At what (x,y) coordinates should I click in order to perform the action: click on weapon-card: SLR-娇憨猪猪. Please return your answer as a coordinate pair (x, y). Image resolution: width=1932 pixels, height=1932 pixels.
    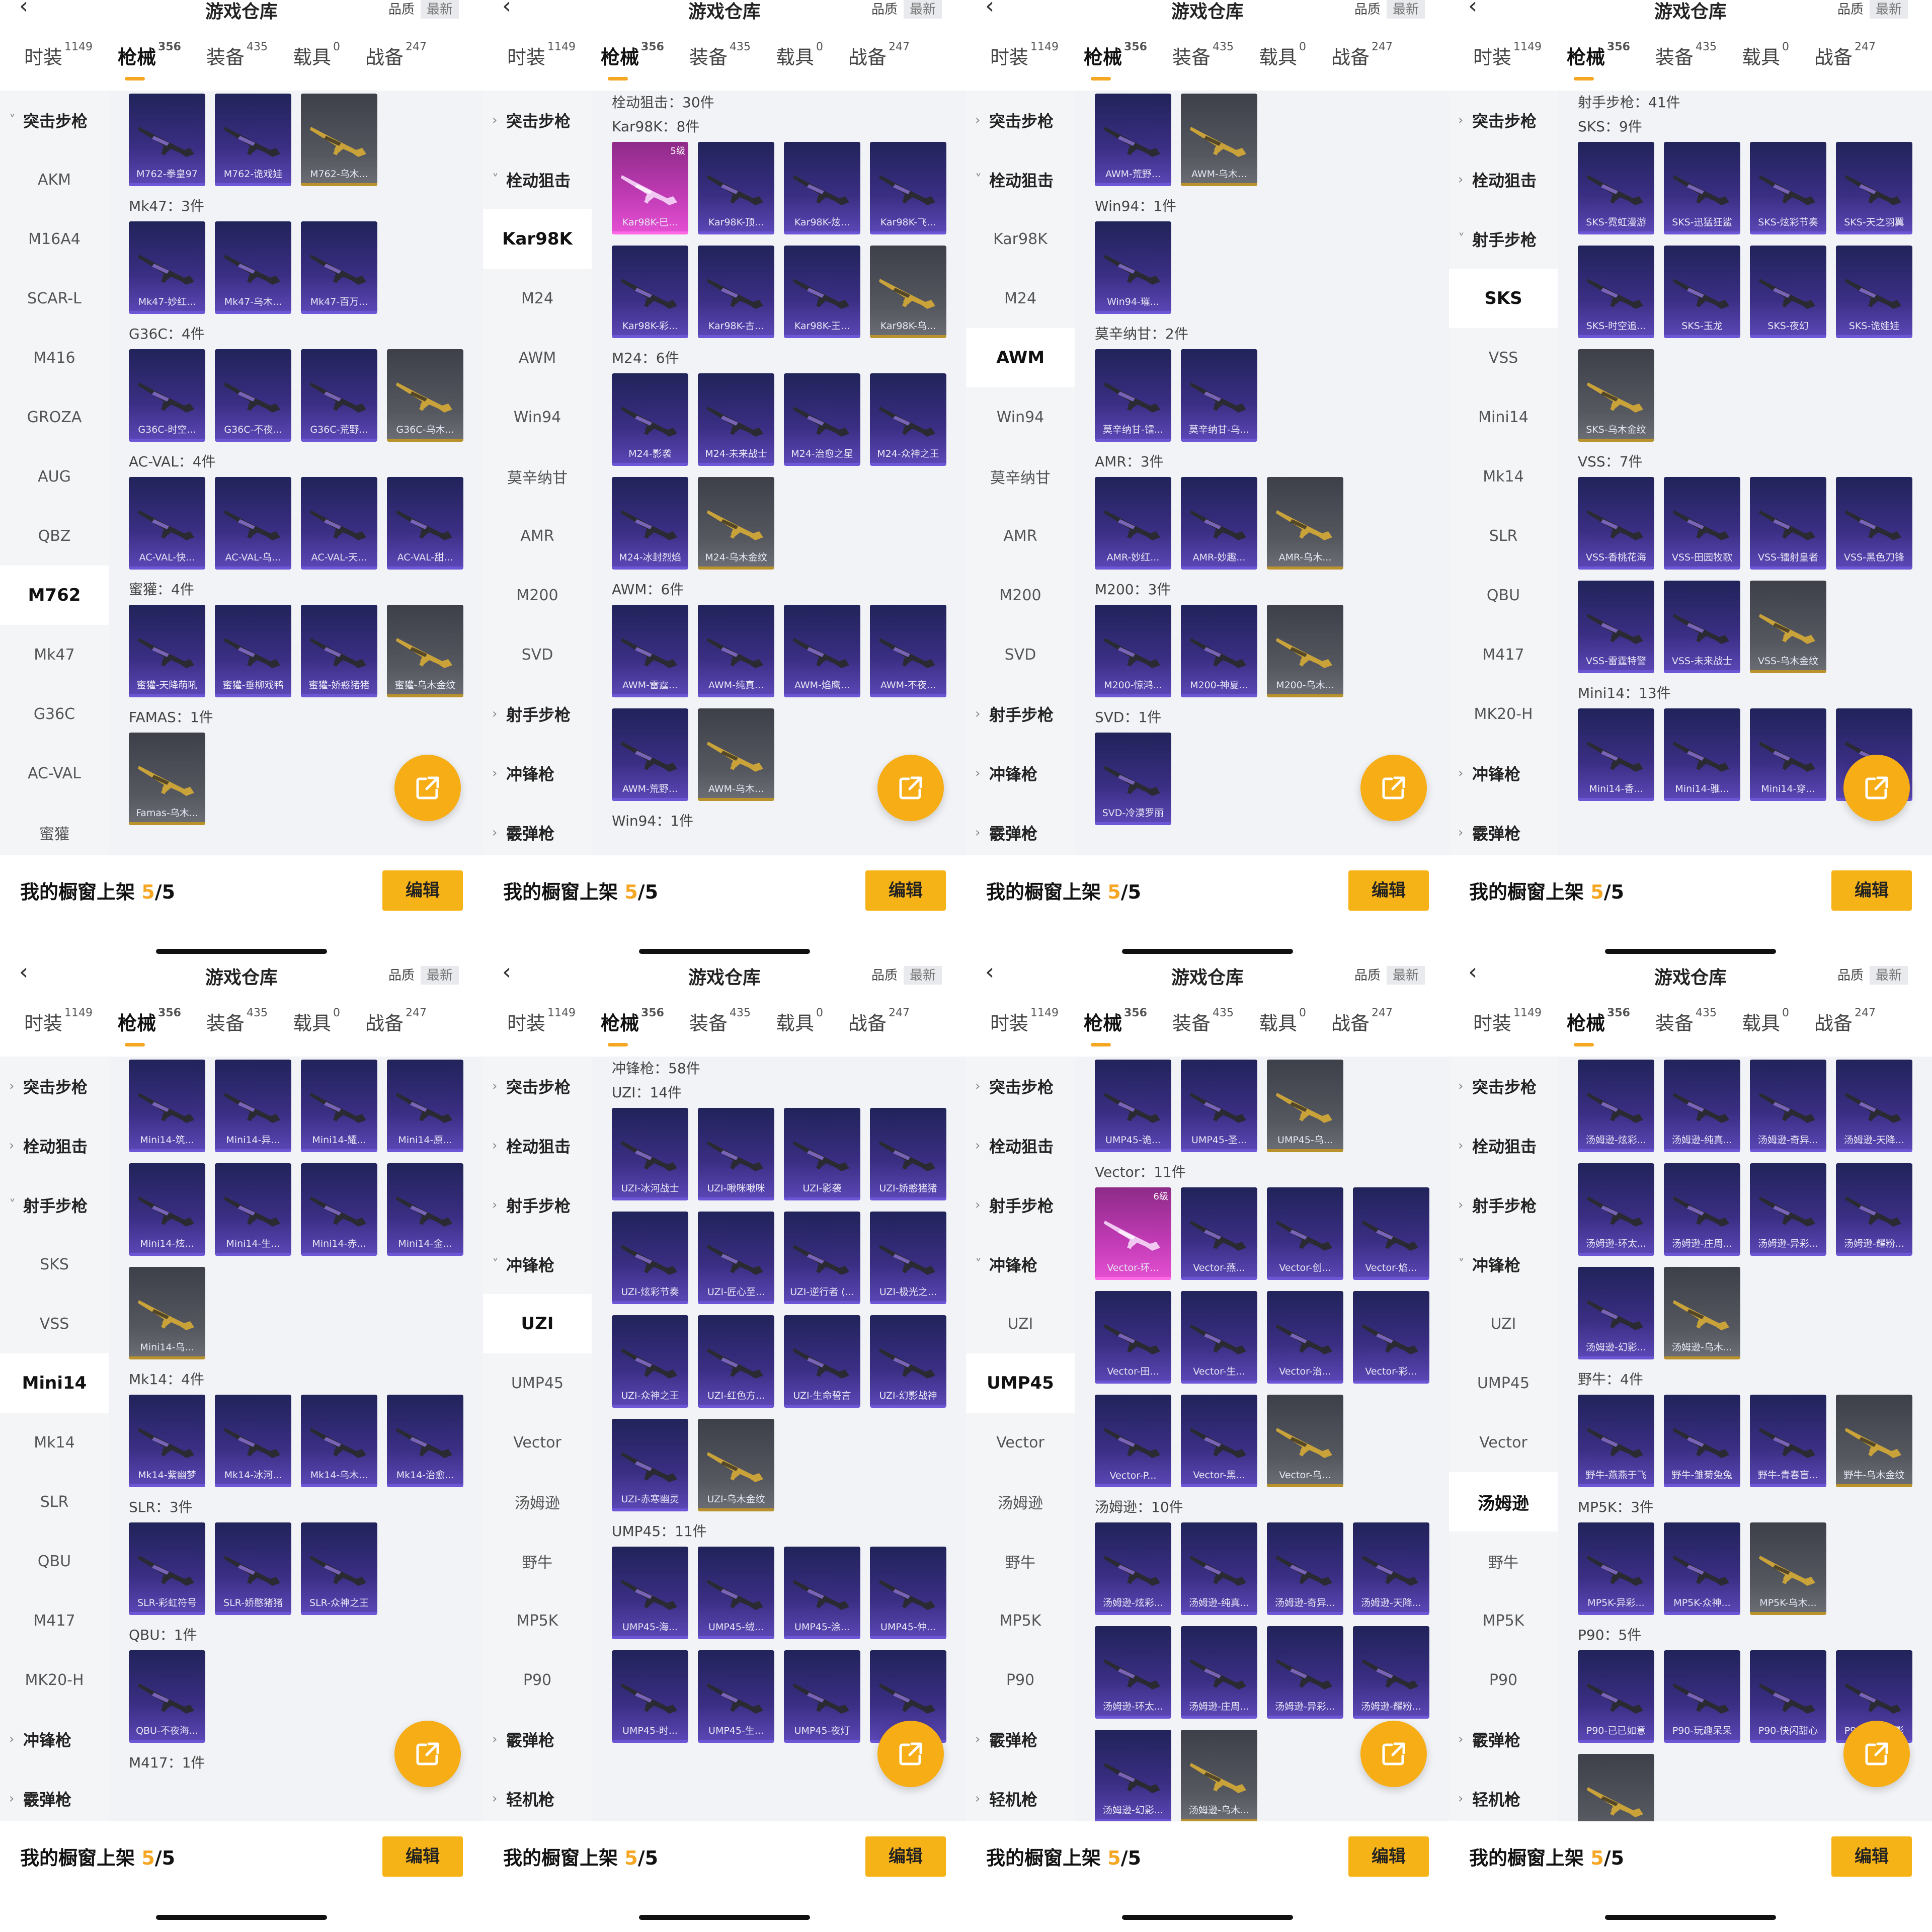
    Looking at the image, I should click on (253, 1569).